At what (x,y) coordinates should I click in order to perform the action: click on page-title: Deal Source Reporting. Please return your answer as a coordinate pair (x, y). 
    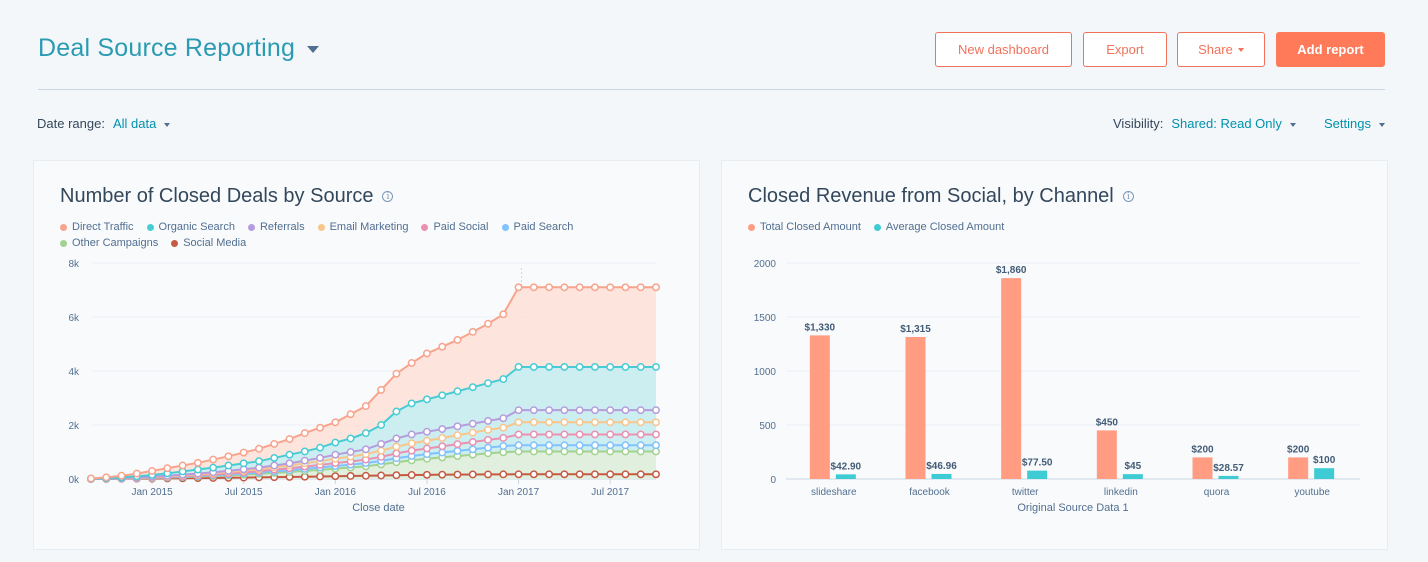
    Looking at the image, I should click on (167, 48).